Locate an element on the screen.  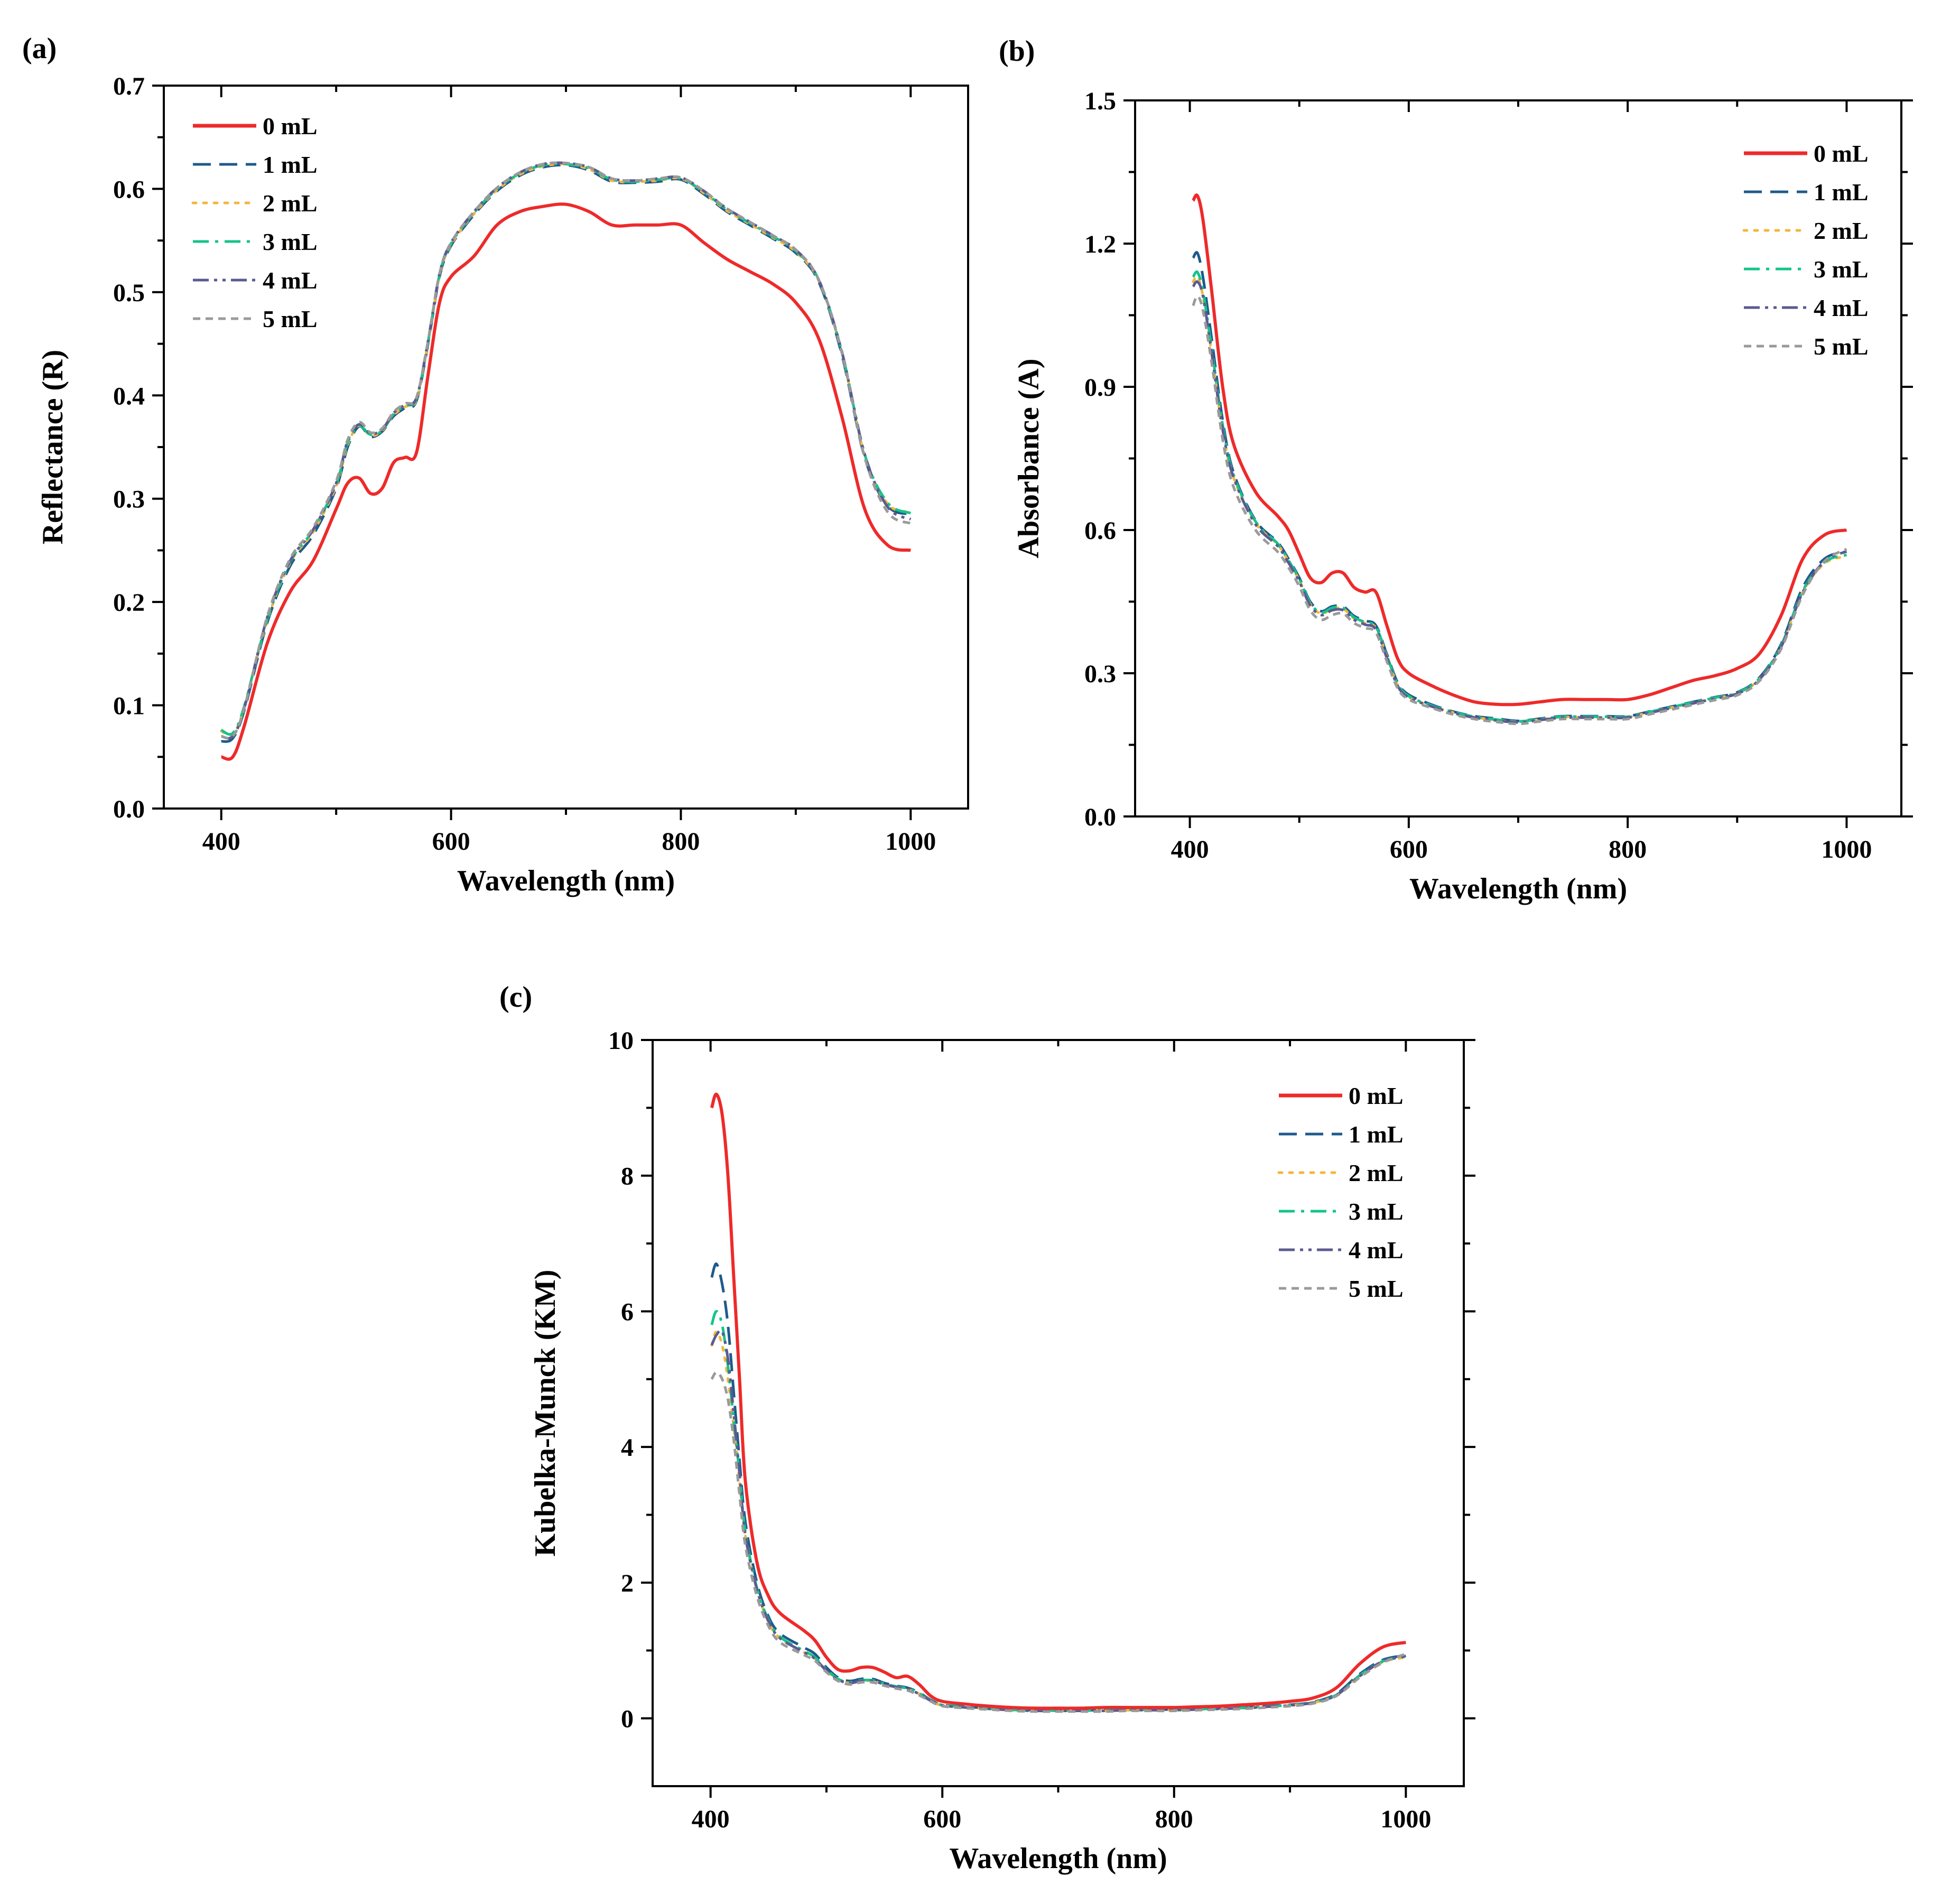
panel-label: (b) is located at coordinates (1017, 51).